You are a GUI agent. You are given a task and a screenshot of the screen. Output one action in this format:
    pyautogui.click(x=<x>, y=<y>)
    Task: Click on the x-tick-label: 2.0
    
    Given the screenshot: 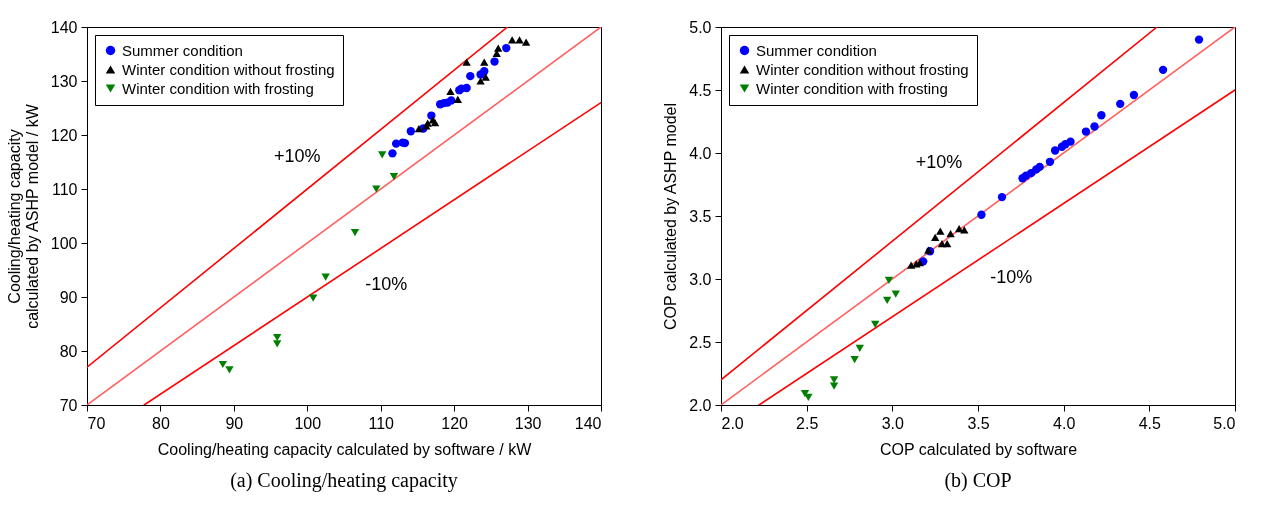 What is the action you would take?
    pyautogui.click(x=732, y=423)
    